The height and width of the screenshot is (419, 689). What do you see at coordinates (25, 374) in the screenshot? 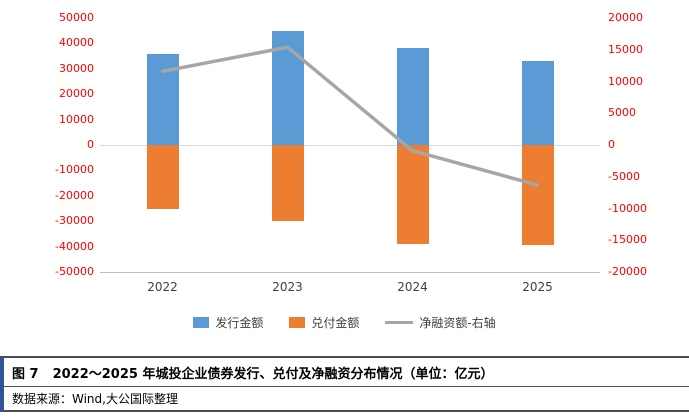
I see `figure-number: 图 7` at bounding box center [25, 374].